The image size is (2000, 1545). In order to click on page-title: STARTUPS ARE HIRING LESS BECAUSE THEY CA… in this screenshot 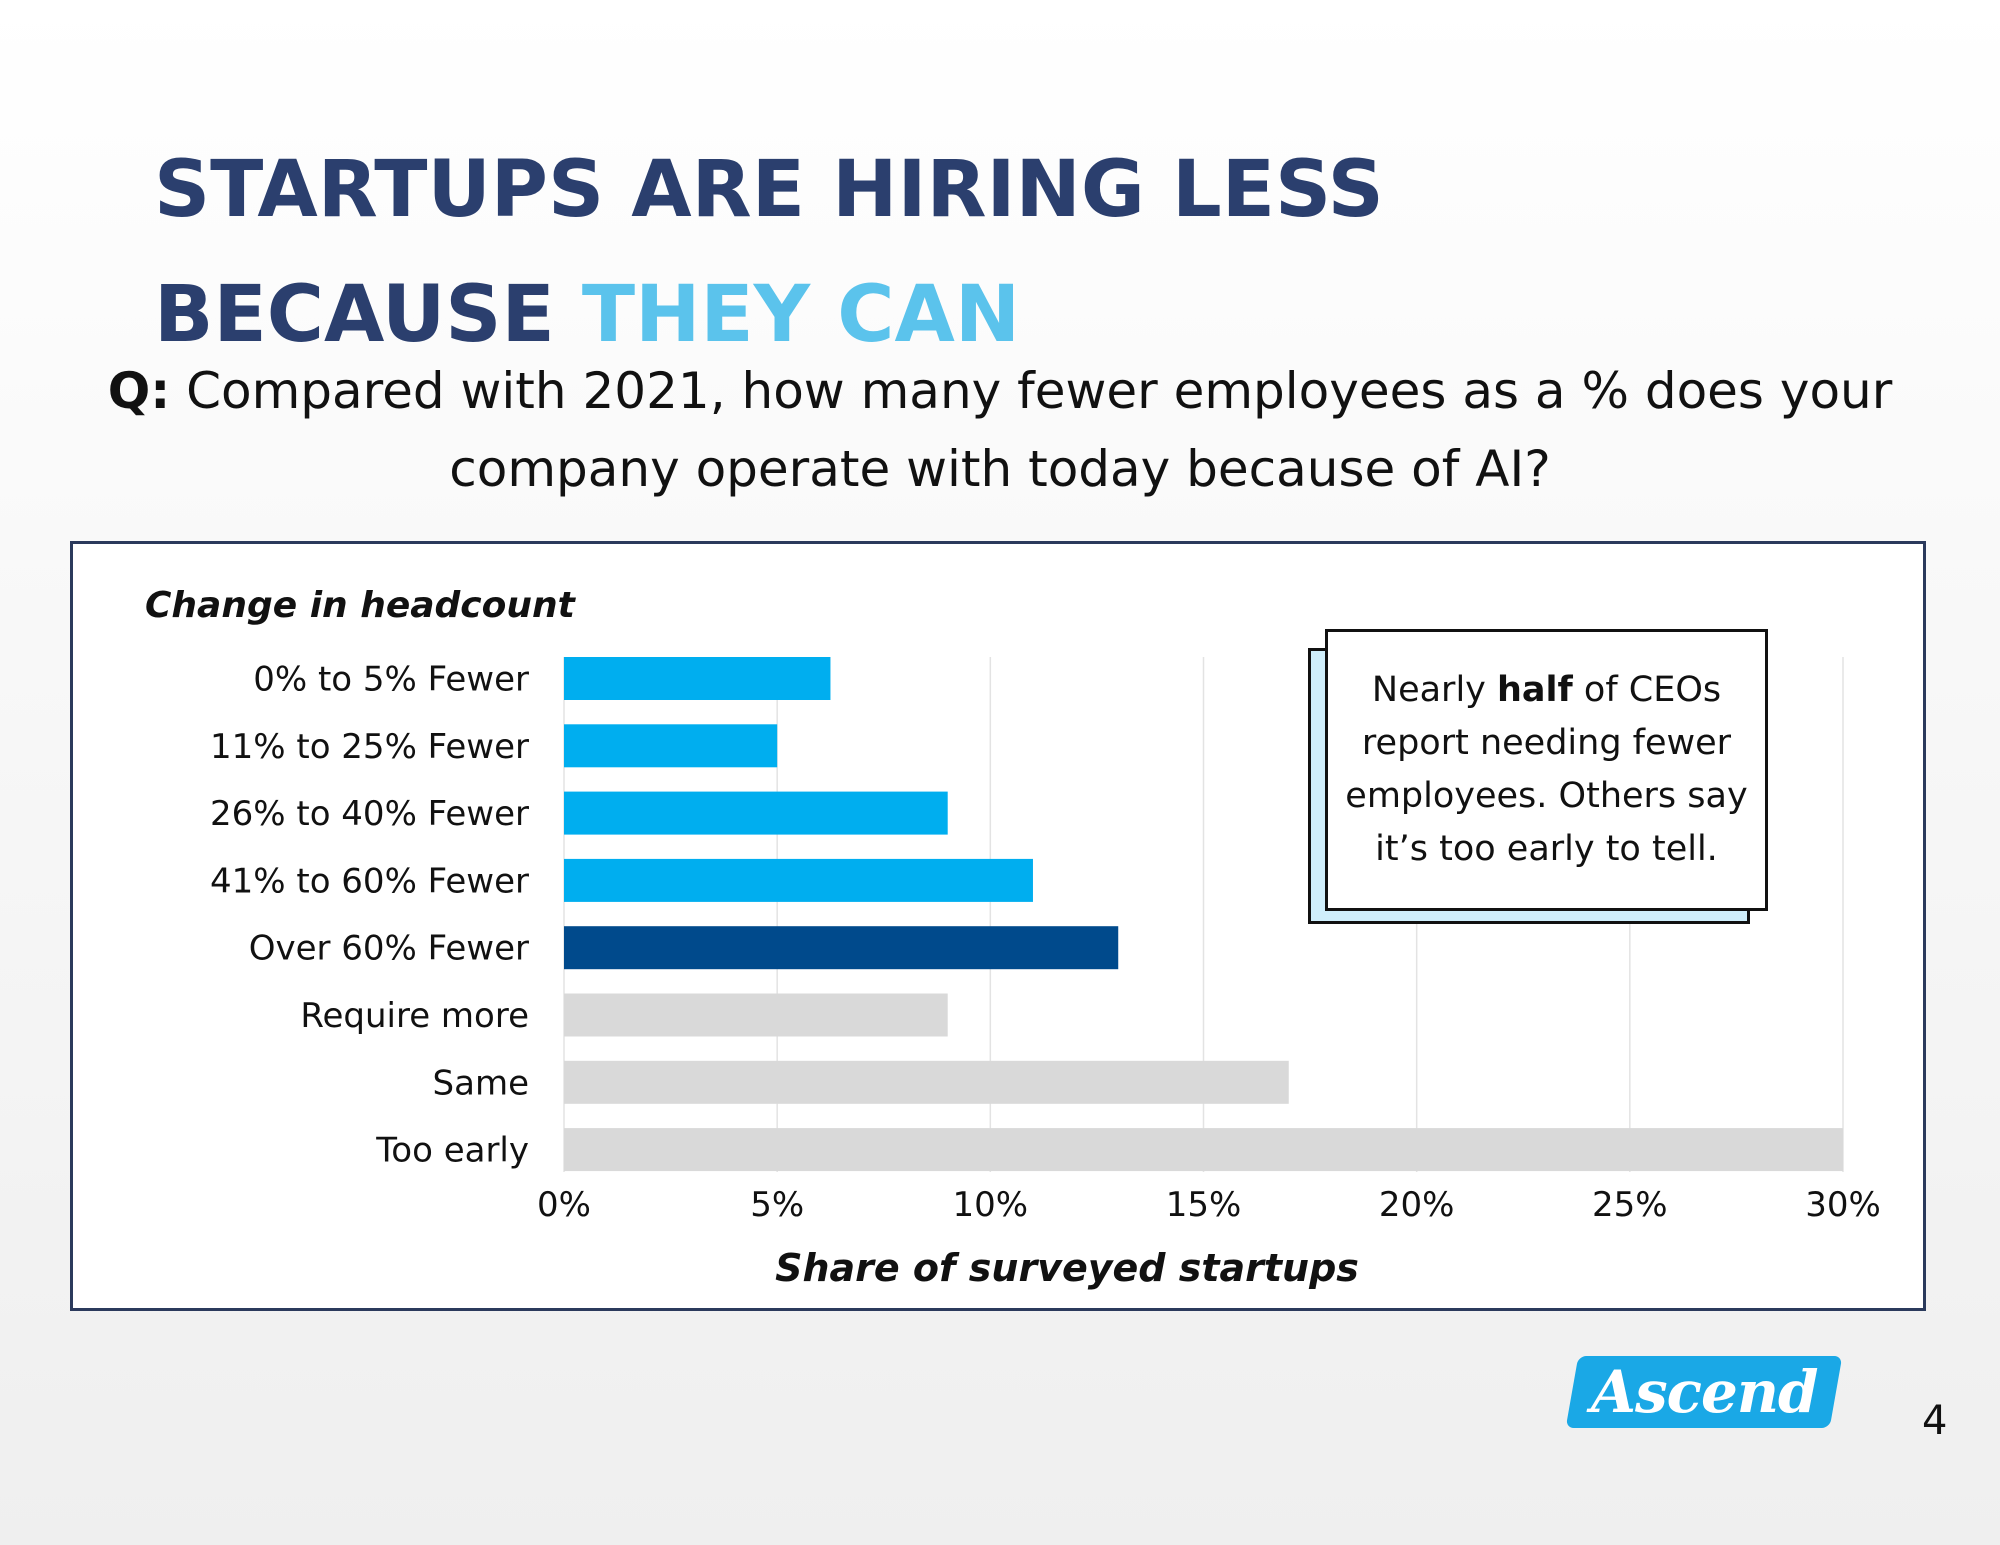, I will do `click(769, 253)`.